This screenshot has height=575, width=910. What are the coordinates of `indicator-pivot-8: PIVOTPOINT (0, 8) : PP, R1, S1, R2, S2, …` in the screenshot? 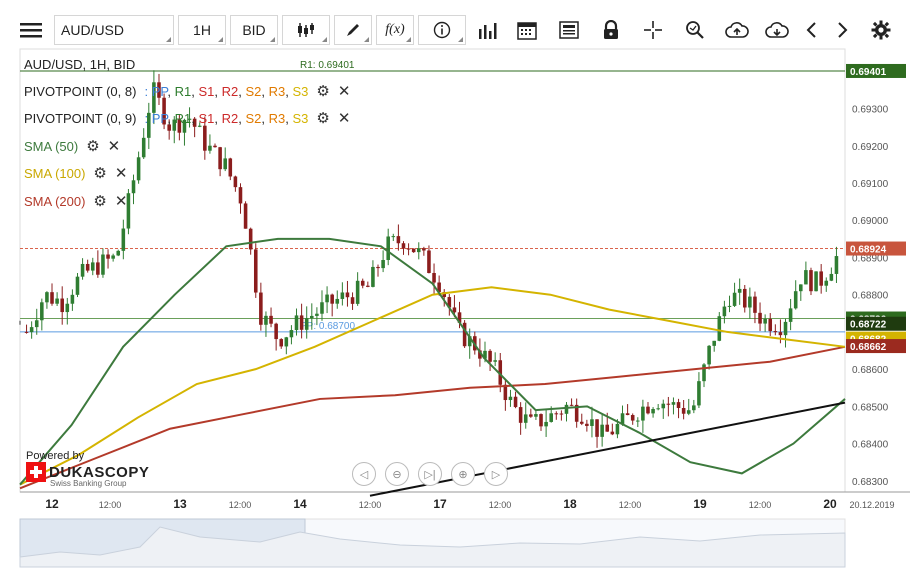 It's located at (187, 91).